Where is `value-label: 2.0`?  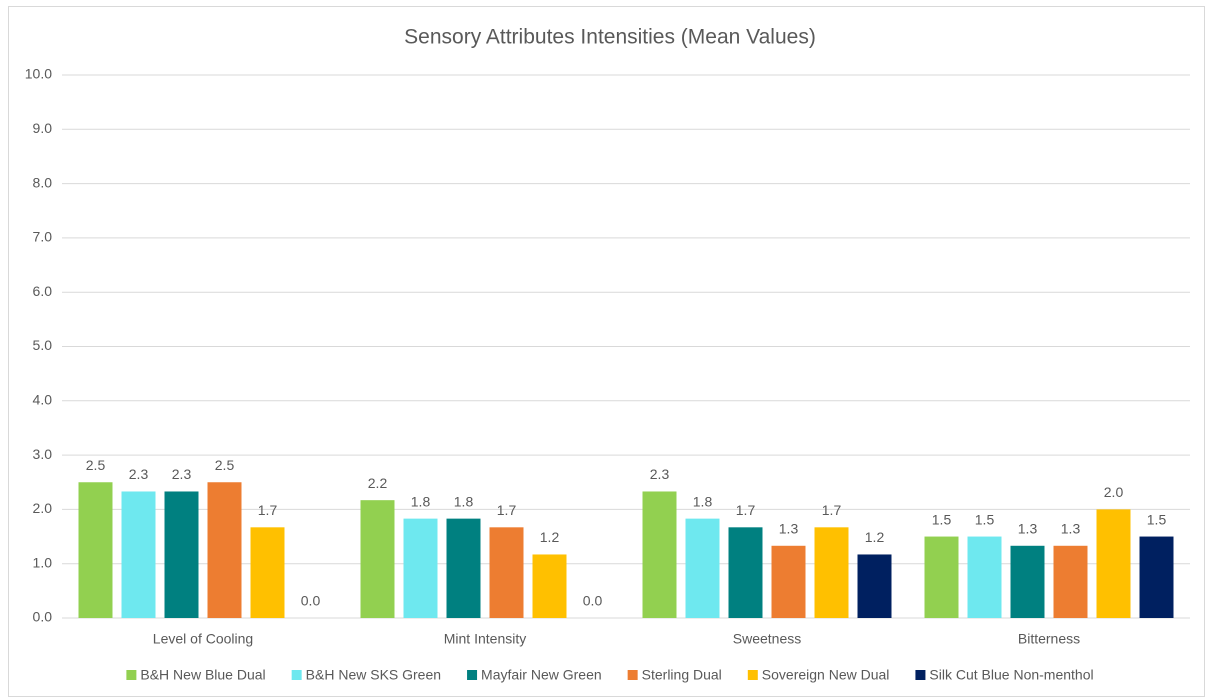 value-label: 2.0 is located at coordinates (1114, 492).